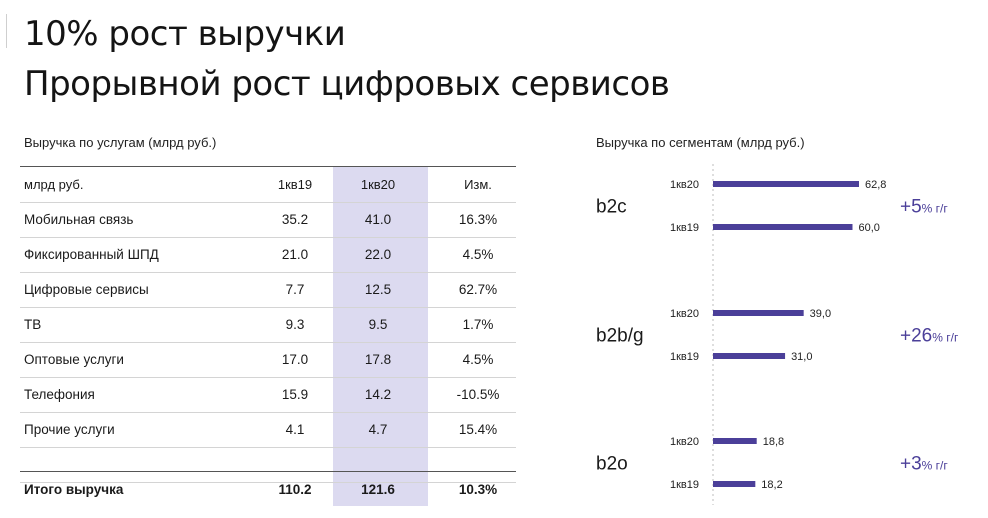 This screenshot has width=988, height=518. Describe the element at coordinates (295, 359) in the screenshot. I see `cell-1q19: 17.0` at that location.